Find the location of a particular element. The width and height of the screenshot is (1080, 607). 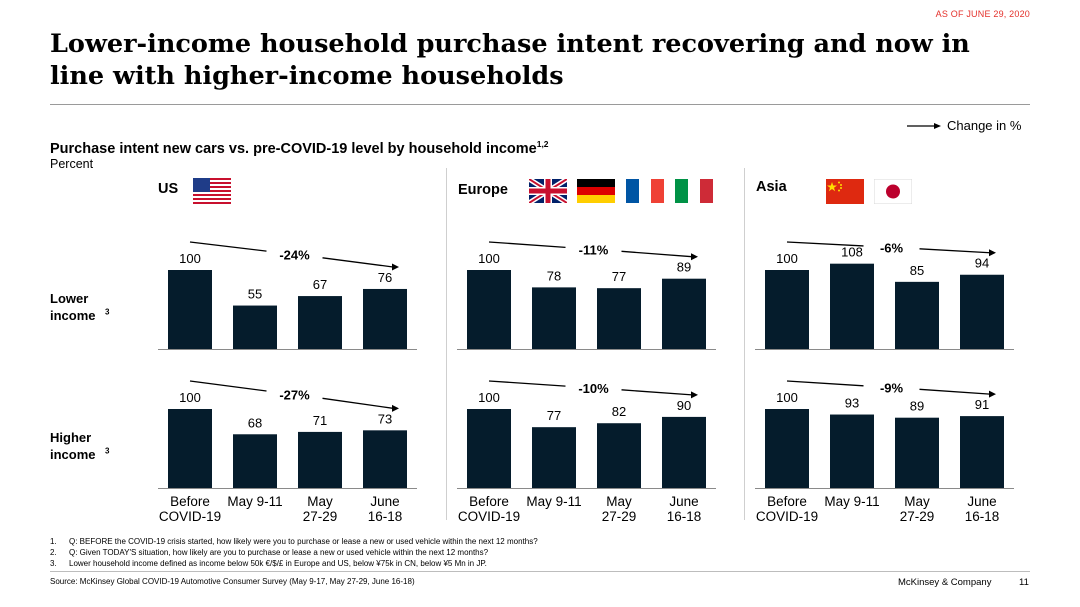

change-label: -11% is located at coordinates (594, 249).